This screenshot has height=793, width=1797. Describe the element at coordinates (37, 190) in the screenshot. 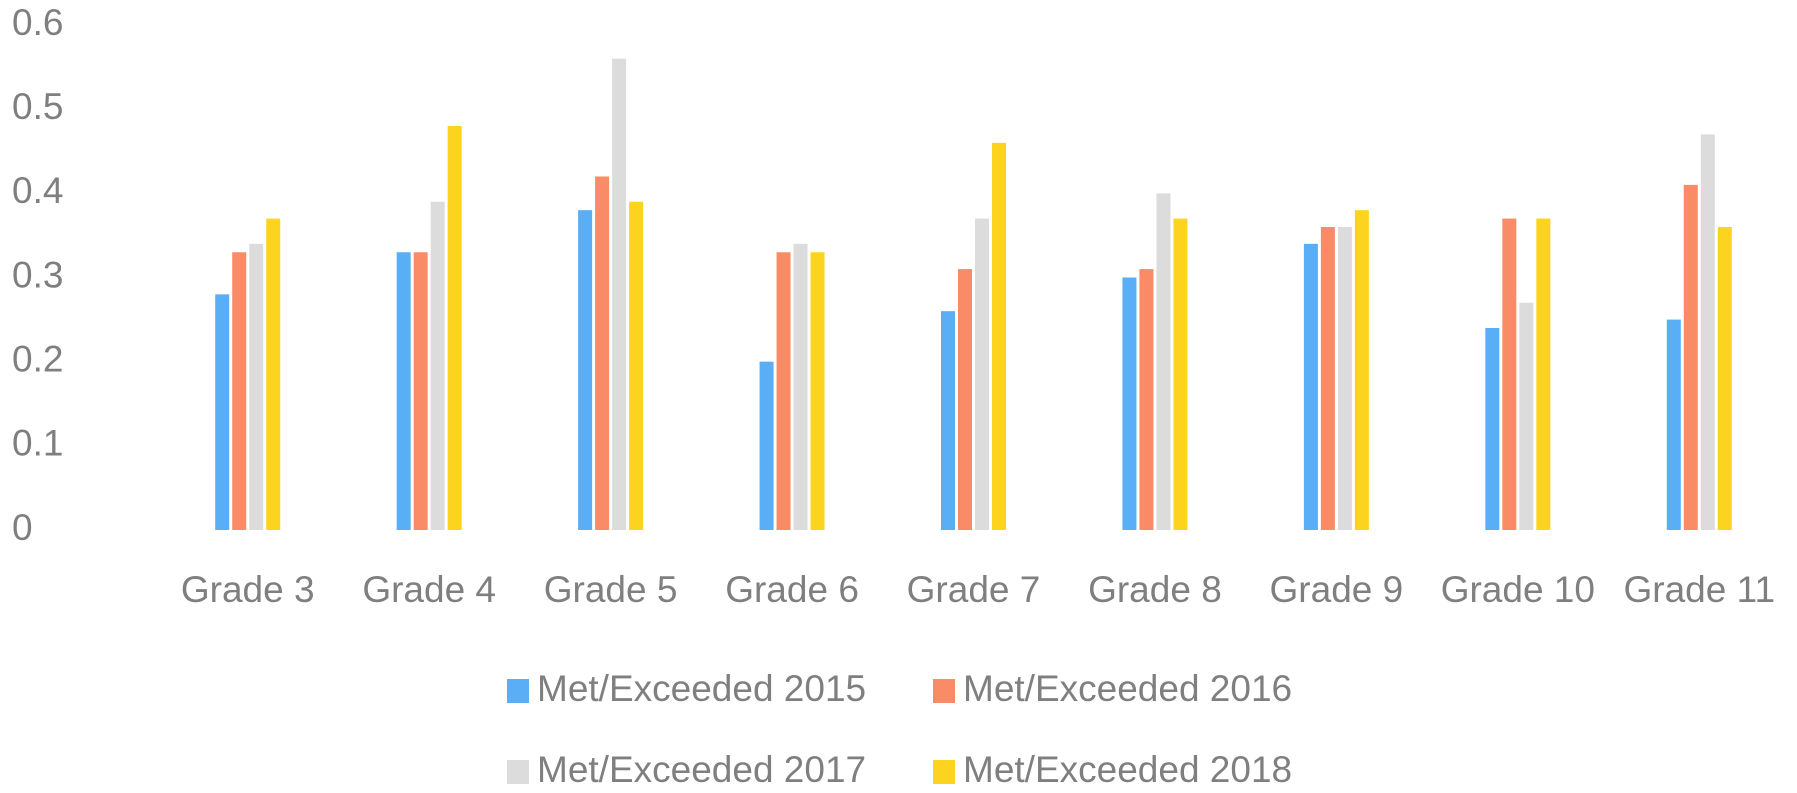

I see `y-tick-label: 0.4` at that location.